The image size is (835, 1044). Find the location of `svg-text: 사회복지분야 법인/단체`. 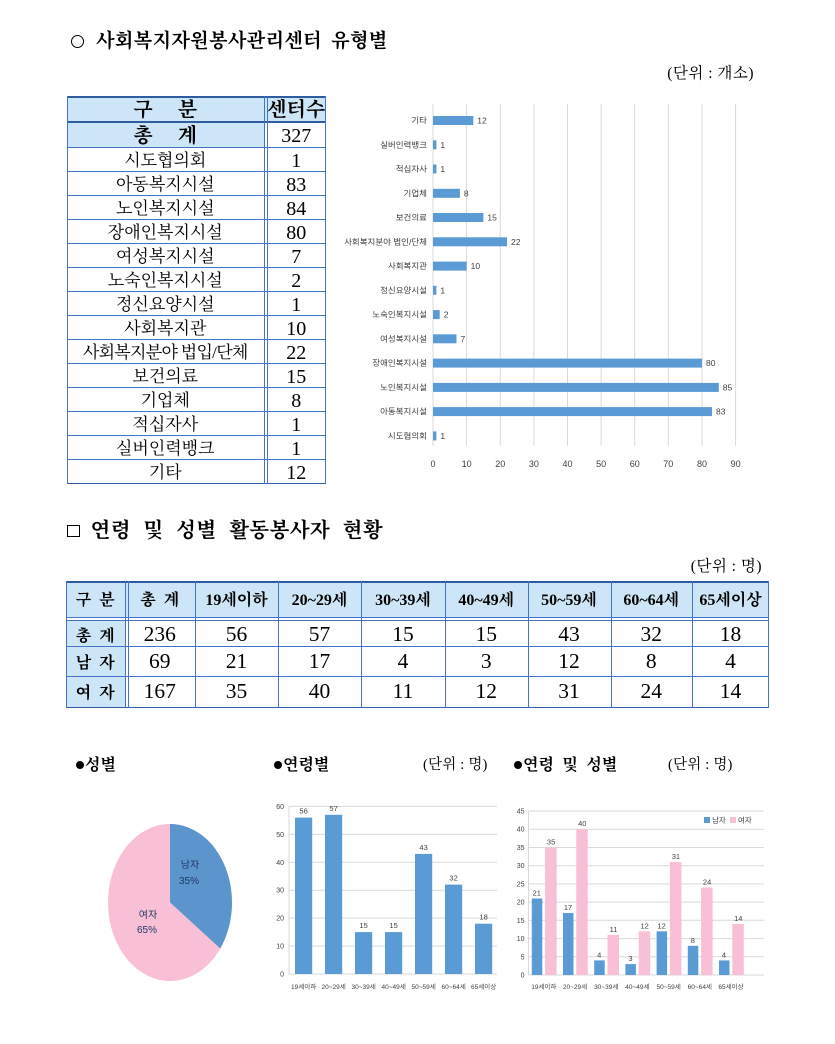

svg-text: 사회복지분야 법인/단체 is located at coordinates (385, 242).